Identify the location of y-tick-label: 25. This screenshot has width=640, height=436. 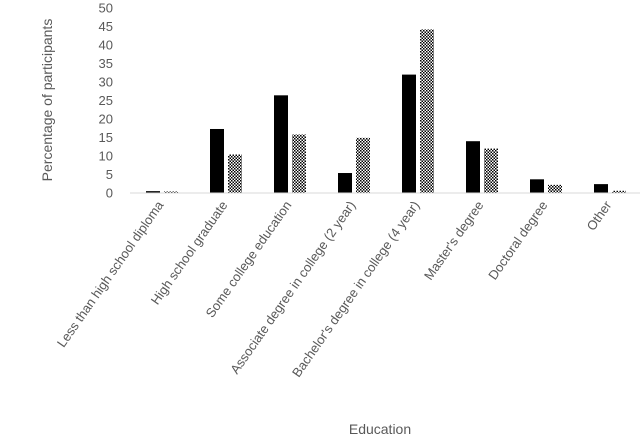
(106, 100).